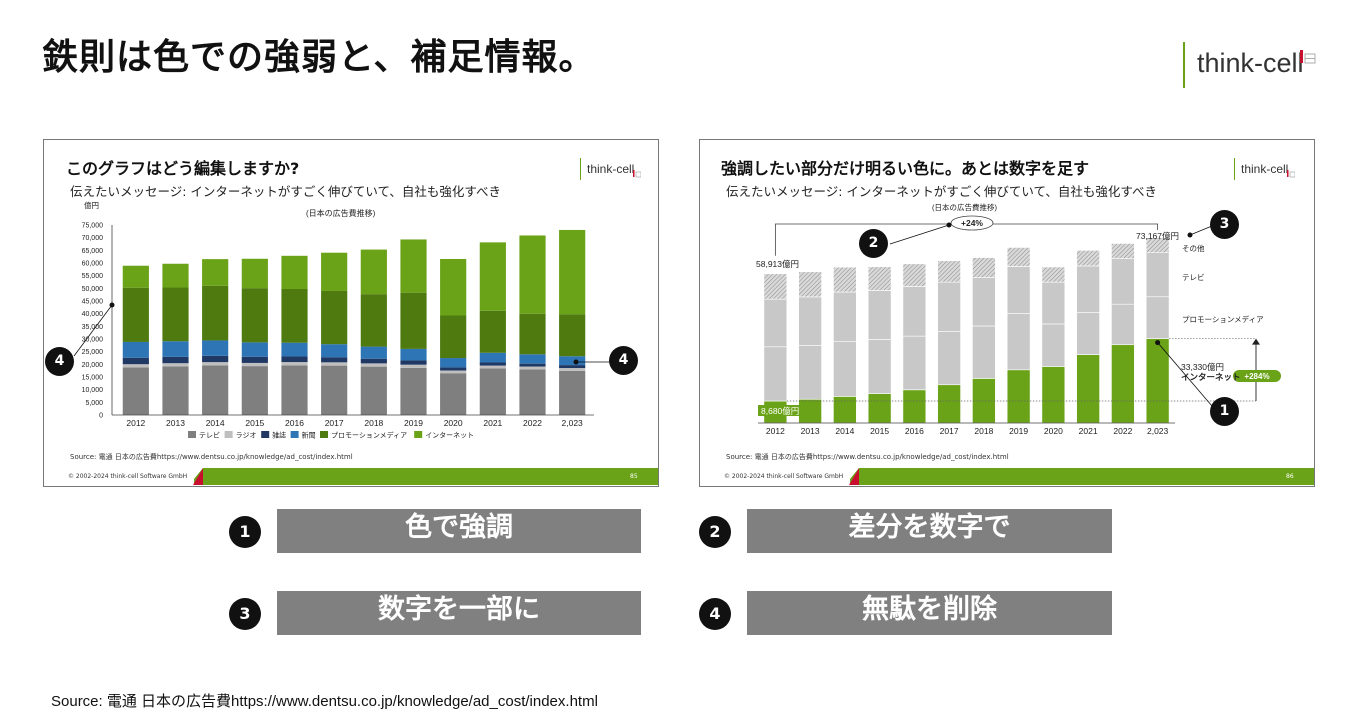  I want to click on left-panel-brand-icon, so click(637, 173).